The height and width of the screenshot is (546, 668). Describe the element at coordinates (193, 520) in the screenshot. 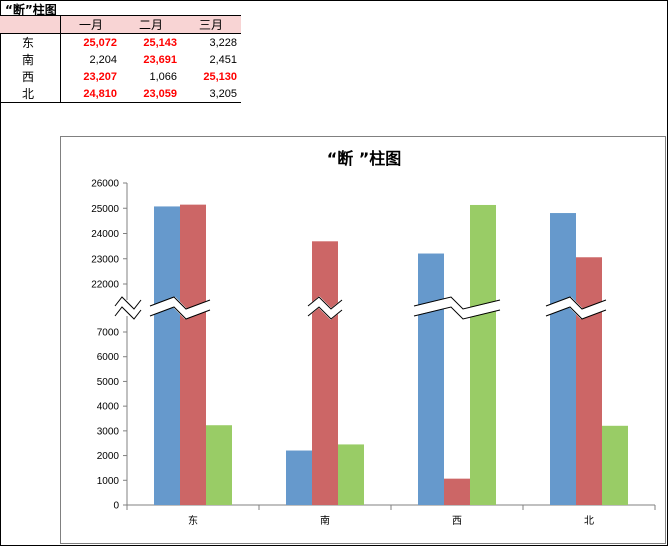

I see `x-category-label: 东` at that location.